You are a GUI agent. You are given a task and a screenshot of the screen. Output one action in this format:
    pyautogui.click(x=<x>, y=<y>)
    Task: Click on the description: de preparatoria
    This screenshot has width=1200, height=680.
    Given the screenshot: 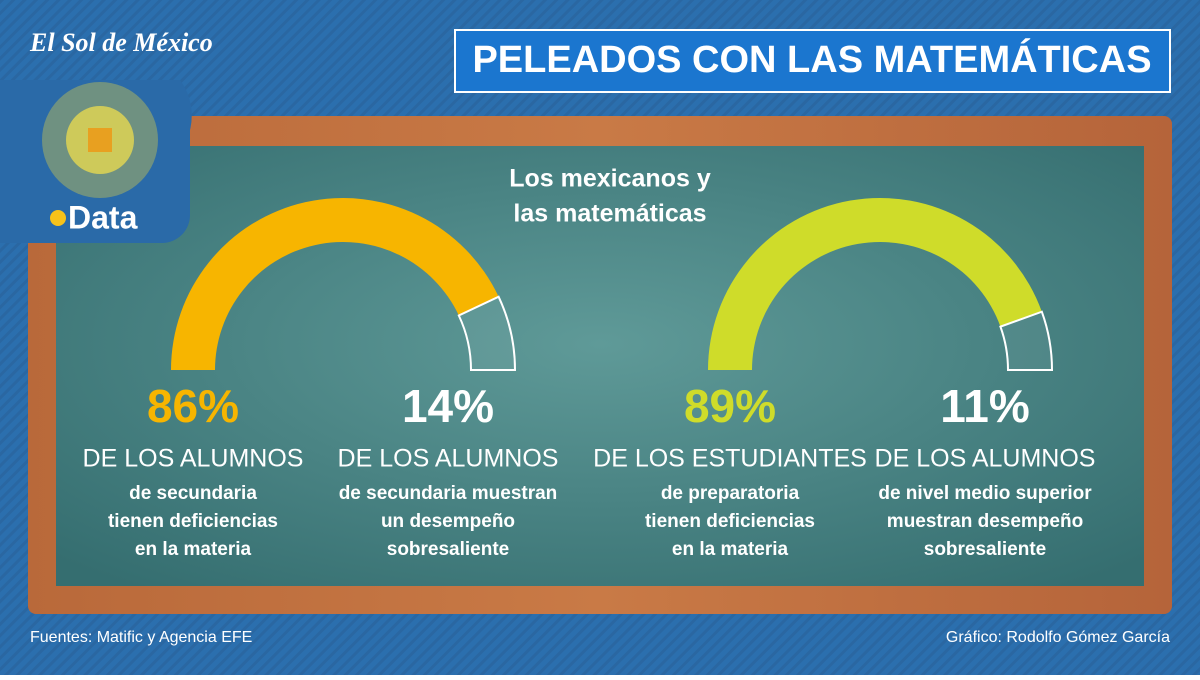 What is the action you would take?
    pyautogui.click(x=730, y=493)
    